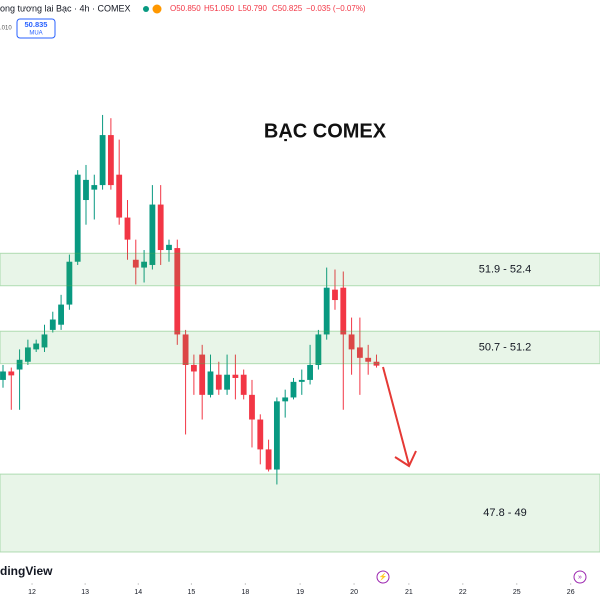  What do you see at coordinates (85, 592) in the screenshot?
I see `x-tick-label: 13` at bounding box center [85, 592].